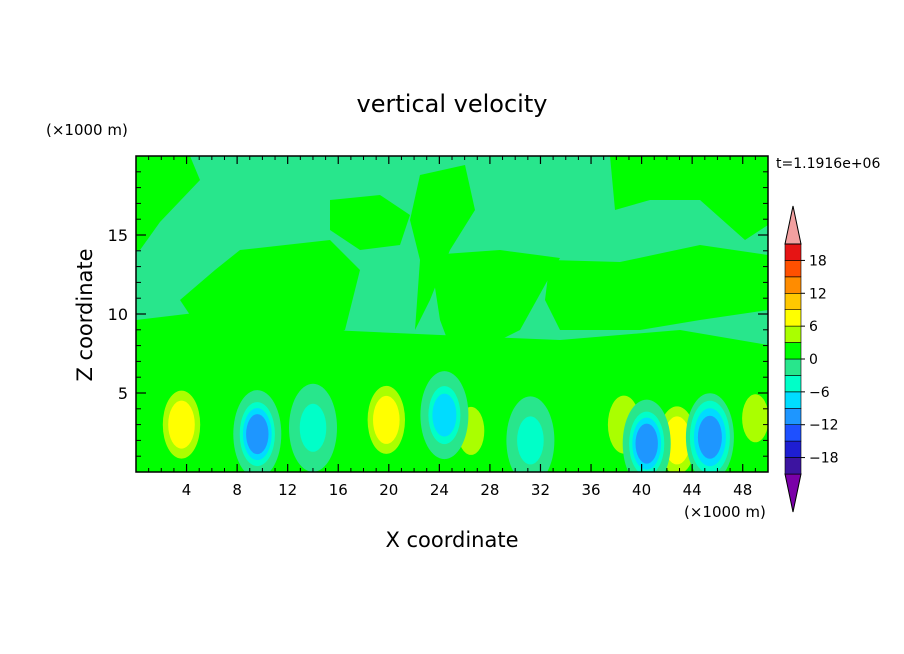 This screenshot has width=904, height=654. What do you see at coordinates (793, 493) in the screenshot?
I see `colorbar-extend-low` at bounding box center [793, 493].